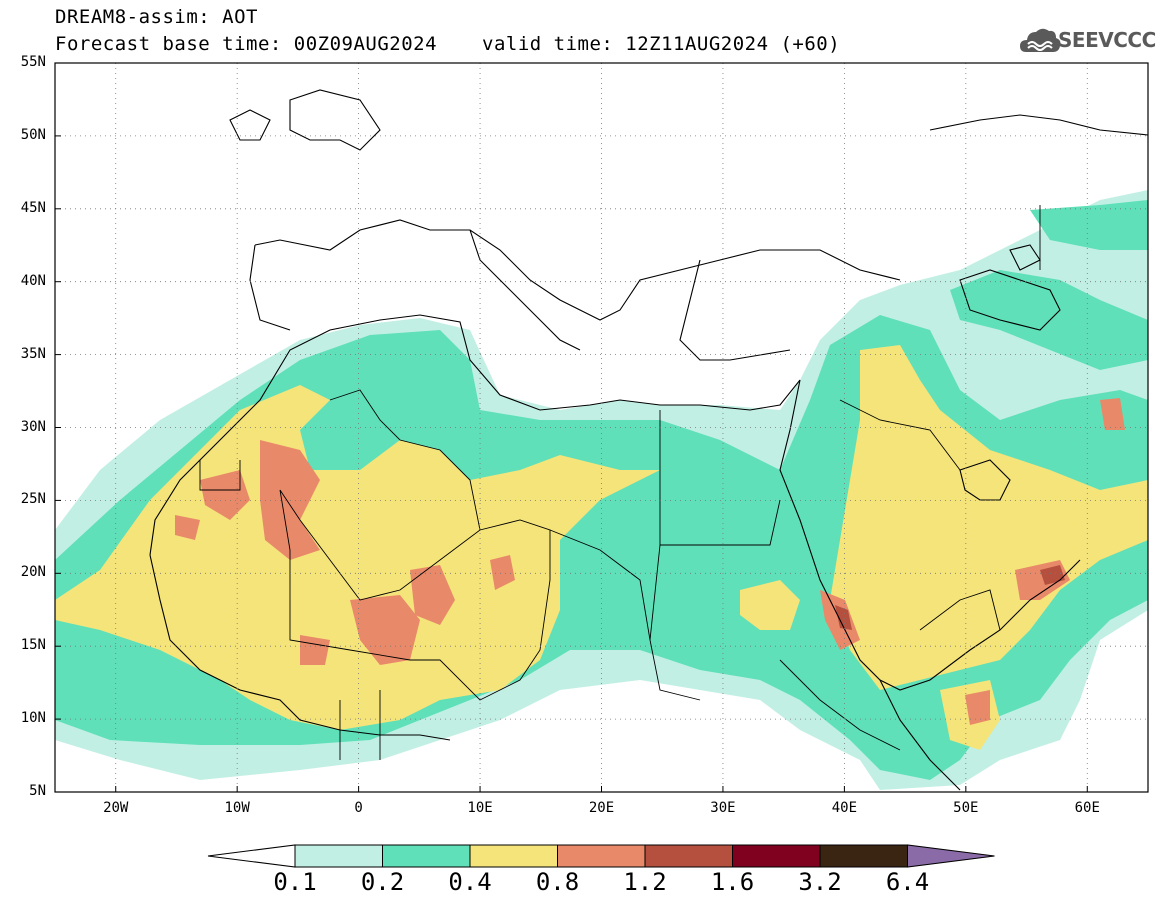  What do you see at coordinates (480, 808) in the screenshot?
I see `lon-label: 10E` at bounding box center [480, 808].